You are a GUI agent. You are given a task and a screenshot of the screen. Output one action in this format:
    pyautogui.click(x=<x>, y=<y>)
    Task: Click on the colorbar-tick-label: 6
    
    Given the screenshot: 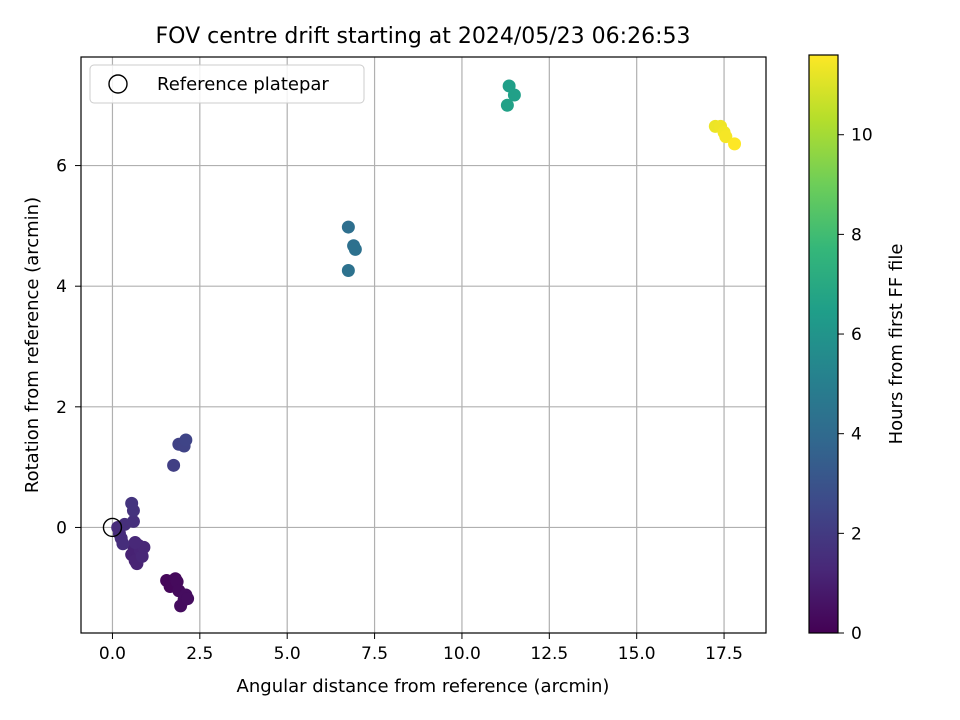 What is the action you would take?
    pyautogui.click(x=856, y=335)
    